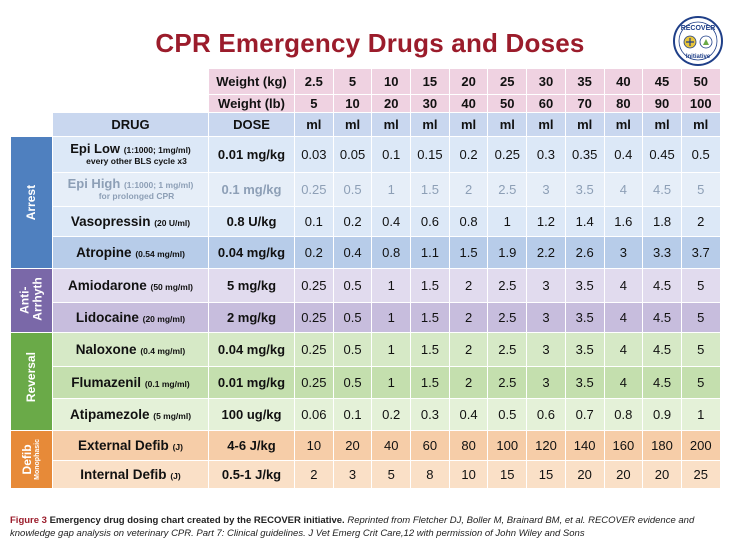 The image size is (740, 544). What do you see at coordinates (700, 103) in the screenshot?
I see `weight-lb-100: 100` at bounding box center [700, 103].